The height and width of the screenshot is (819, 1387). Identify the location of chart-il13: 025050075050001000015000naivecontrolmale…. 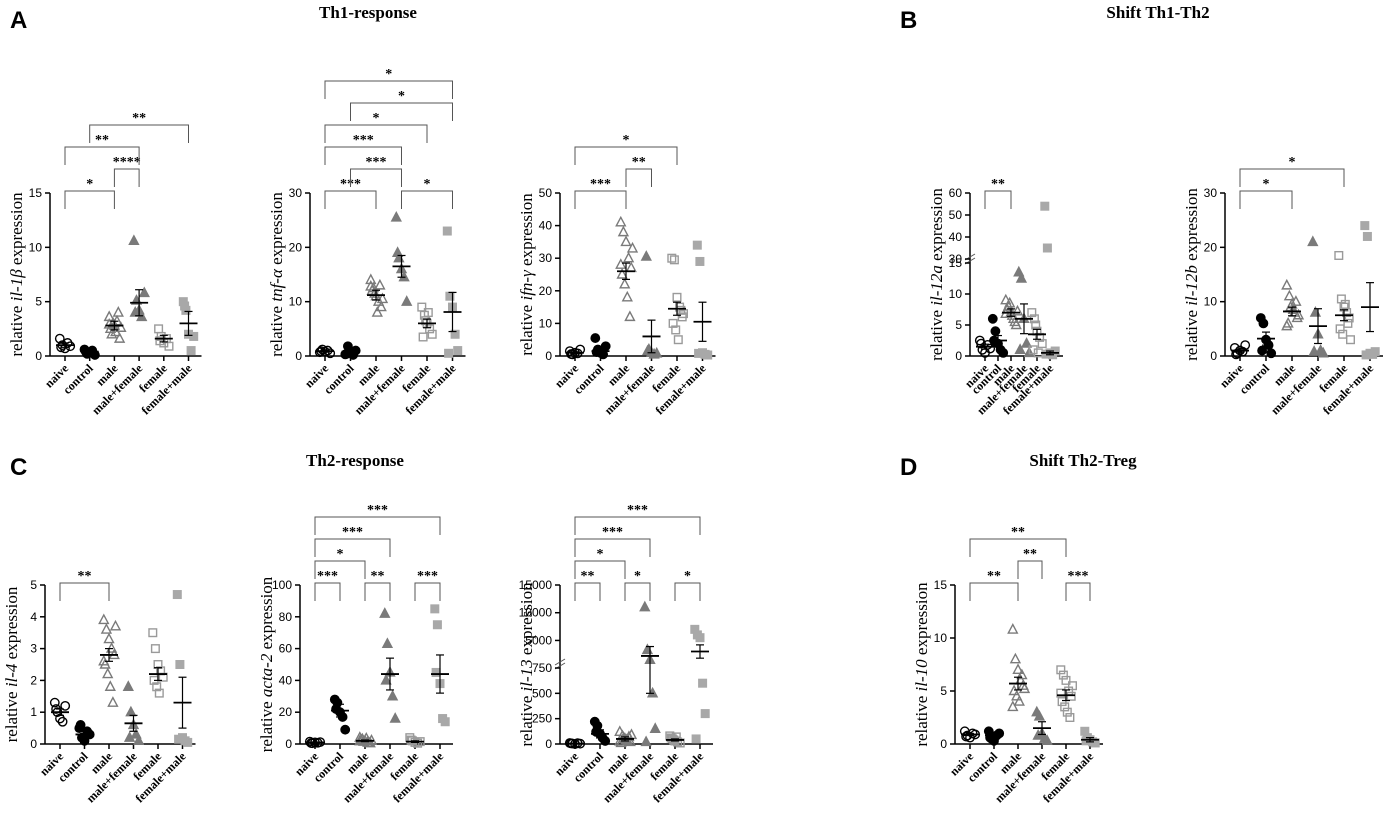
(615, 654).